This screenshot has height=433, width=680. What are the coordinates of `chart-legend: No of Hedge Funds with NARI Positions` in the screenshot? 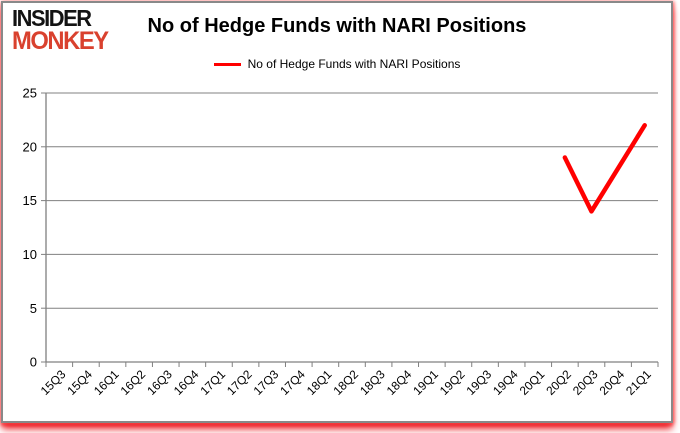 It's located at (337, 64).